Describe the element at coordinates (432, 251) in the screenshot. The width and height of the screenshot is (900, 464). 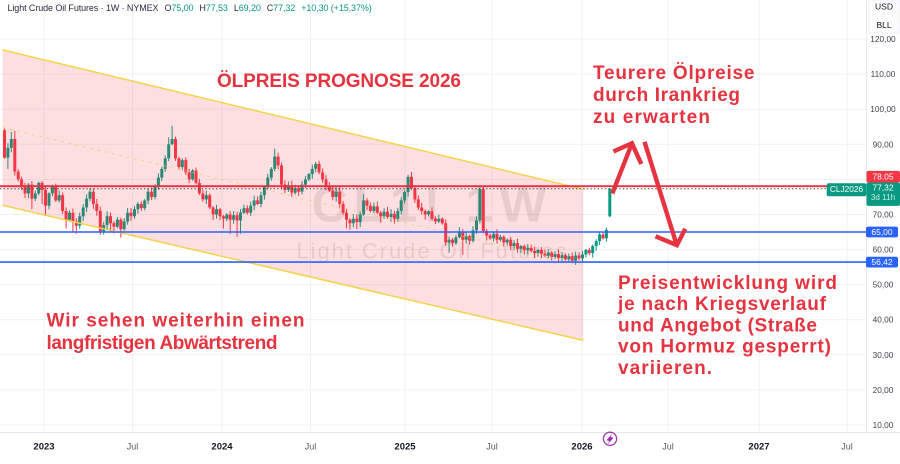
I see `svg-text: Light Crude Oil Futures` at that location.